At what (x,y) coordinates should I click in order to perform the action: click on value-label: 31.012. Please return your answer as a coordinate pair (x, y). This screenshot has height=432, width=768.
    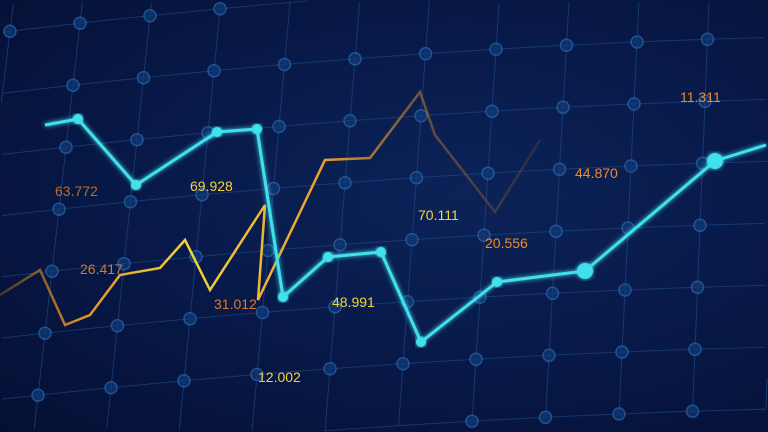
    Looking at the image, I should click on (235, 304).